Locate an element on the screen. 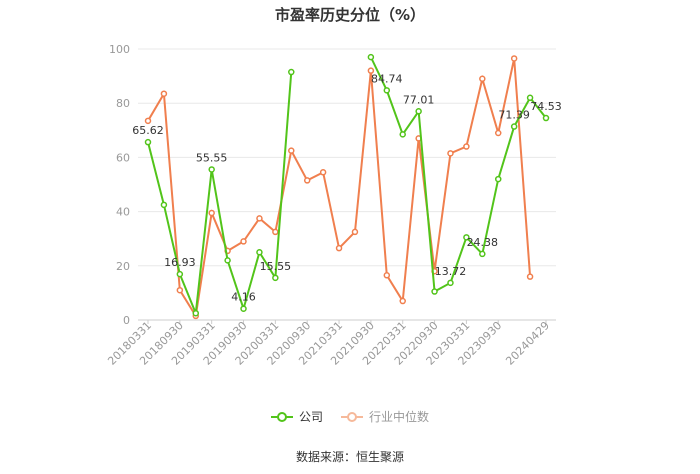 This screenshot has width=700, height=474. data-label: 55.55 is located at coordinates (212, 157).